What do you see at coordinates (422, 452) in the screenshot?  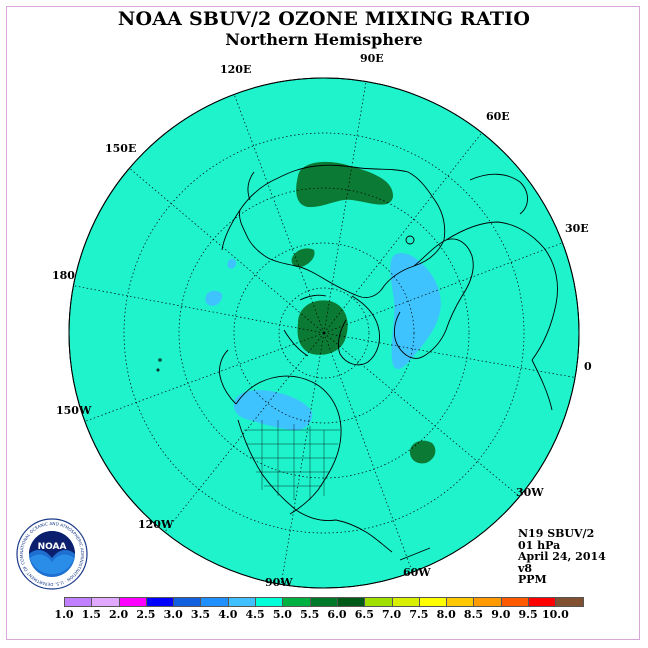 I see `high-ozone-region-atlantic` at bounding box center [422, 452].